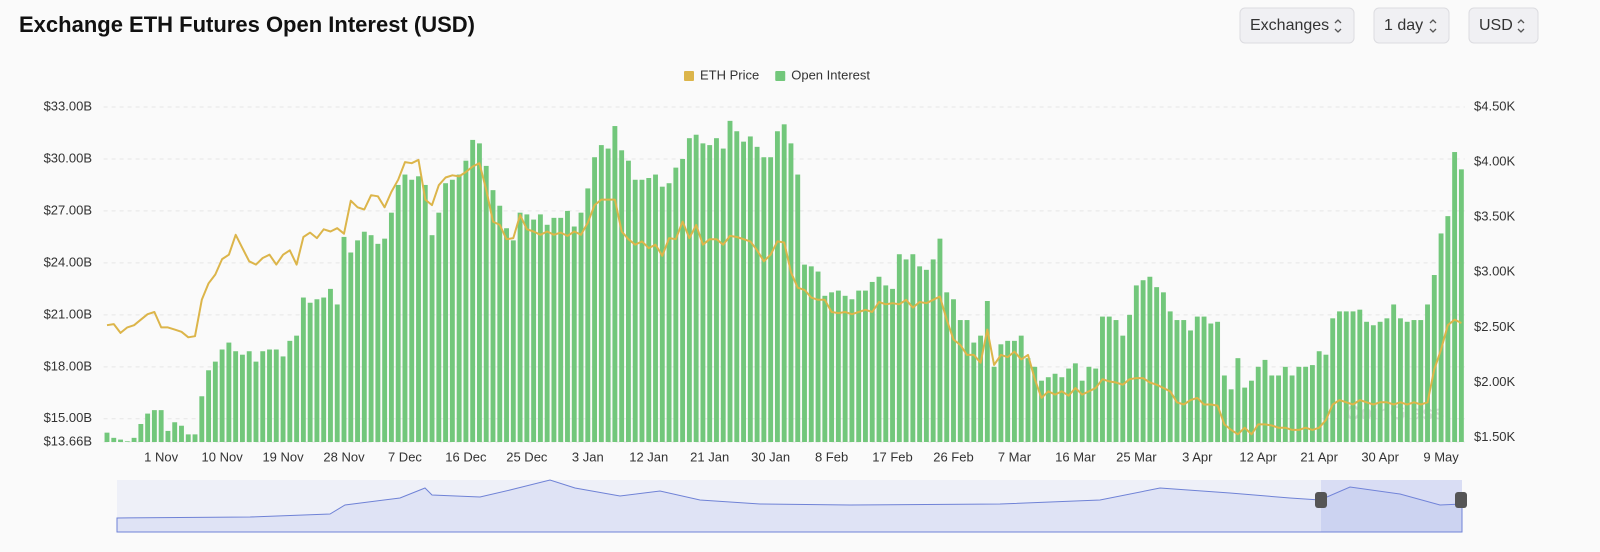  What do you see at coordinates (1015, 456) in the screenshot?
I see `x-tick-label: 7 Mar` at bounding box center [1015, 456].